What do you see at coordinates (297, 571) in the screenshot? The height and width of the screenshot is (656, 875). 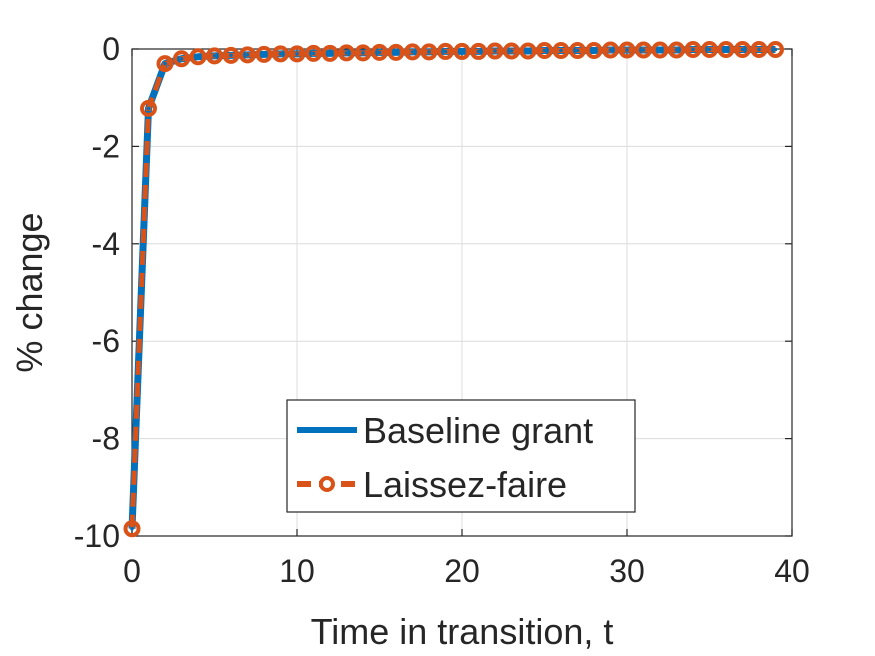 I see `x-tick-label: 10` at bounding box center [297, 571].